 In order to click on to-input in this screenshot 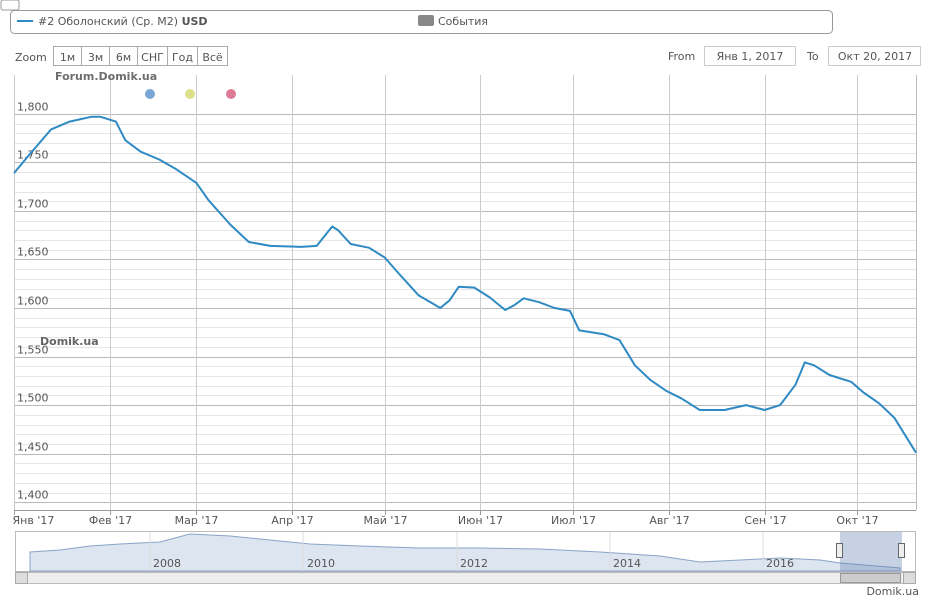, I will do `click(874, 56)`.